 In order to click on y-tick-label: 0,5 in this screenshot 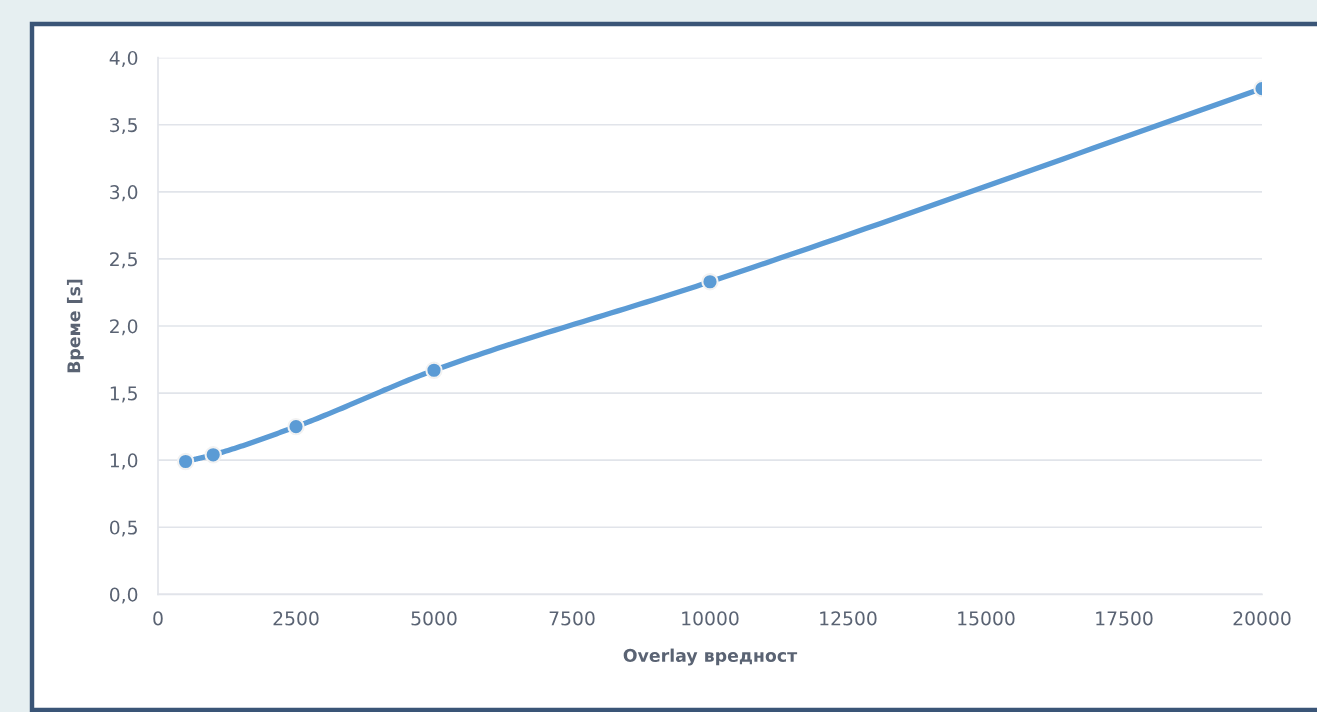, I will do `click(123, 528)`.